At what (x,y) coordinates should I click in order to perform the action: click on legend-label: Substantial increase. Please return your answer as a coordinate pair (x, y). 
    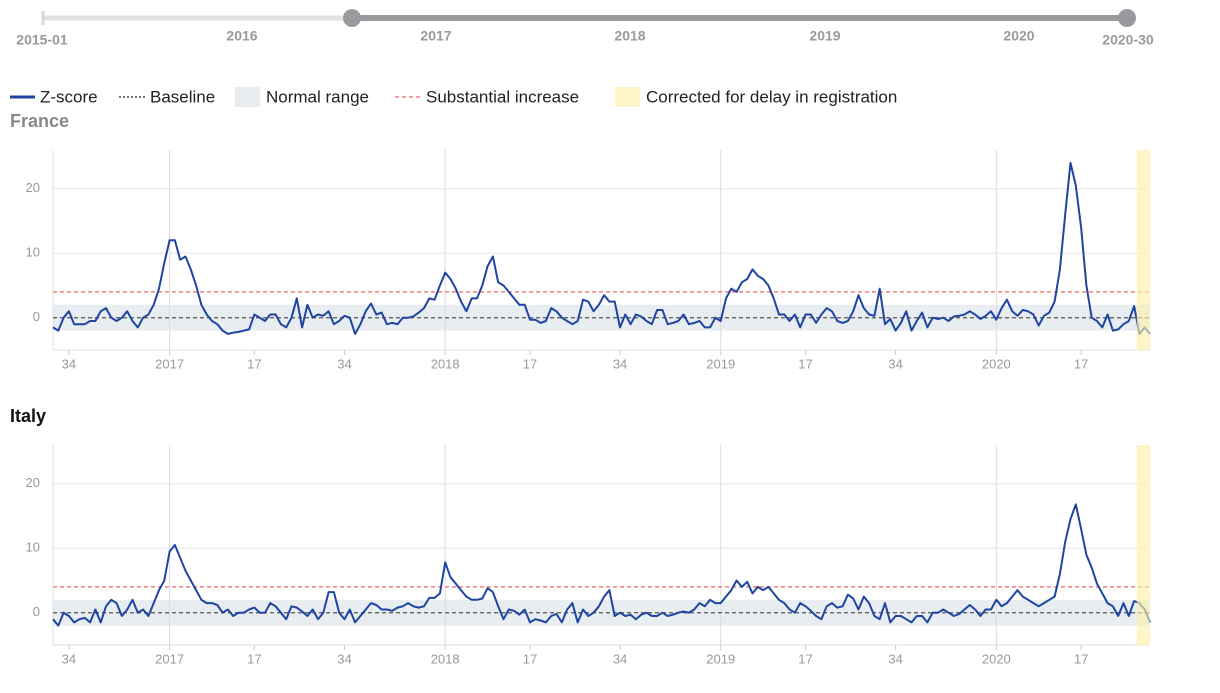
    Looking at the image, I should click on (502, 96).